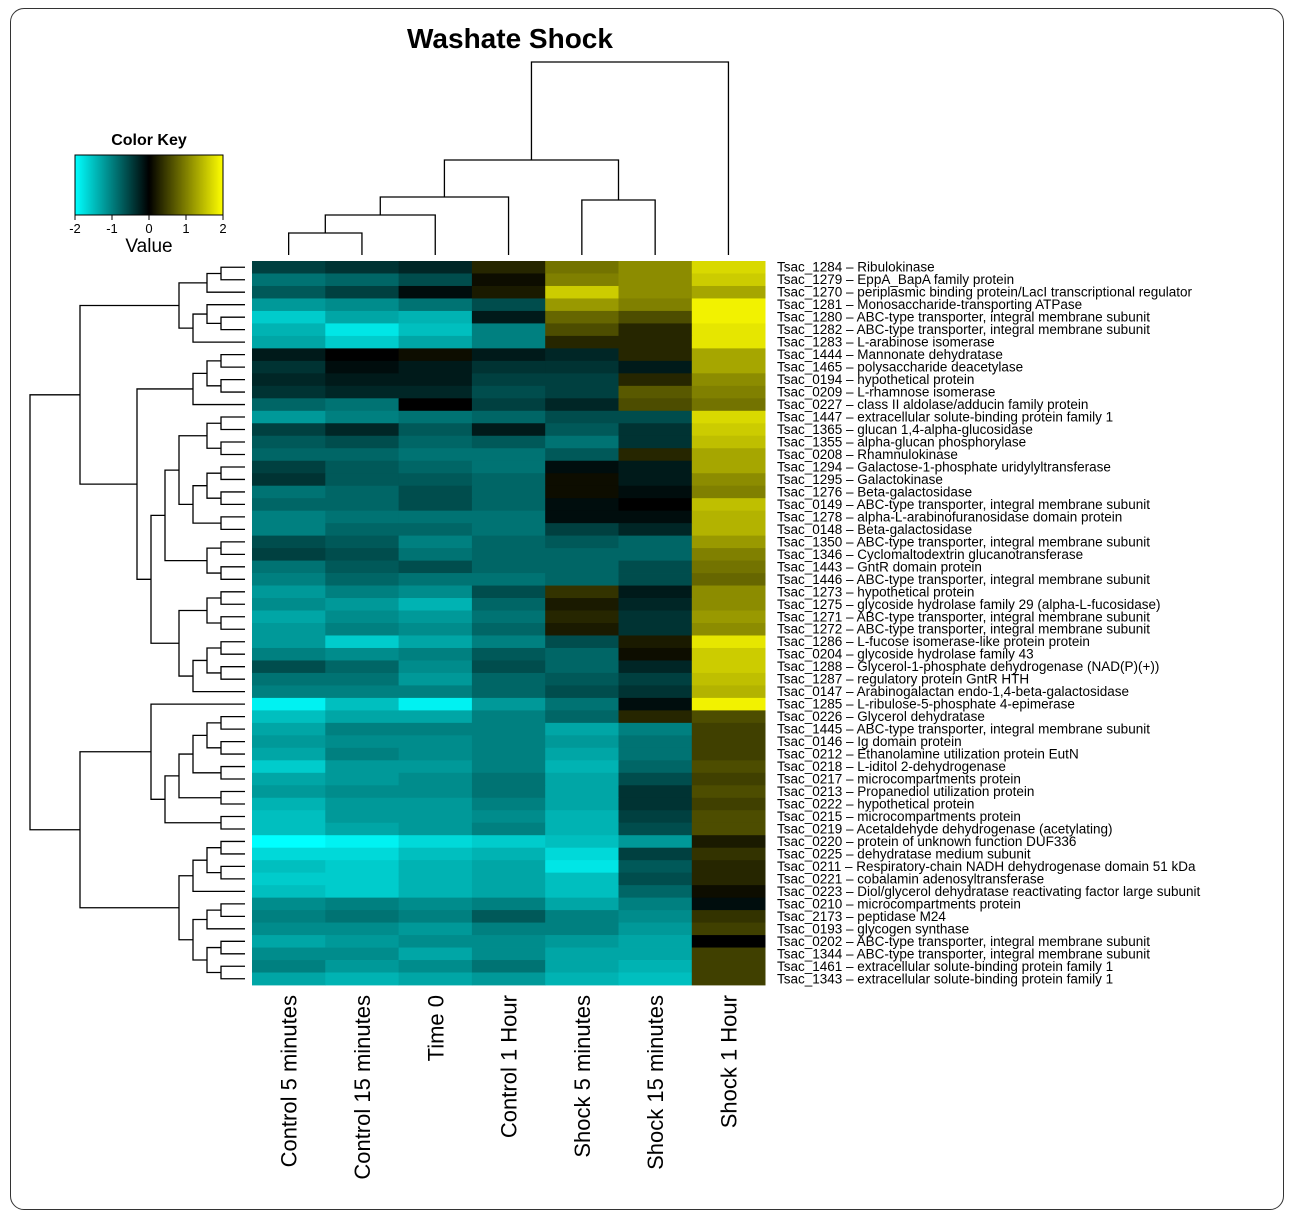  What do you see at coordinates (895, 279) in the screenshot?
I see `row-label: Tsac_1279 – EppA_BapA family protein` at bounding box center [895, 279].